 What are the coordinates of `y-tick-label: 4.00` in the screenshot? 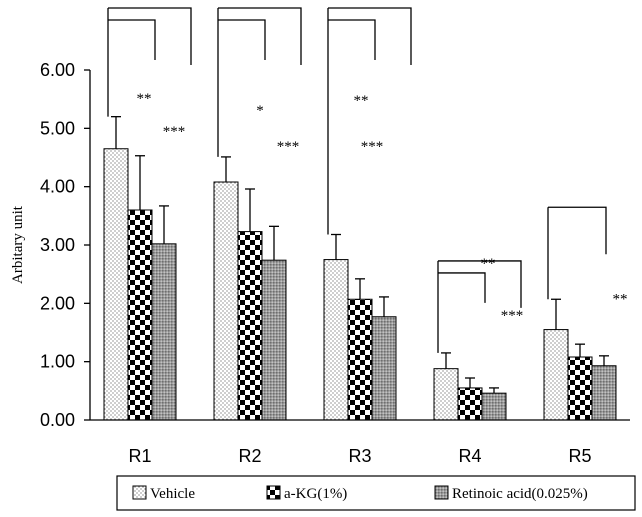 It's located at (57, 187).